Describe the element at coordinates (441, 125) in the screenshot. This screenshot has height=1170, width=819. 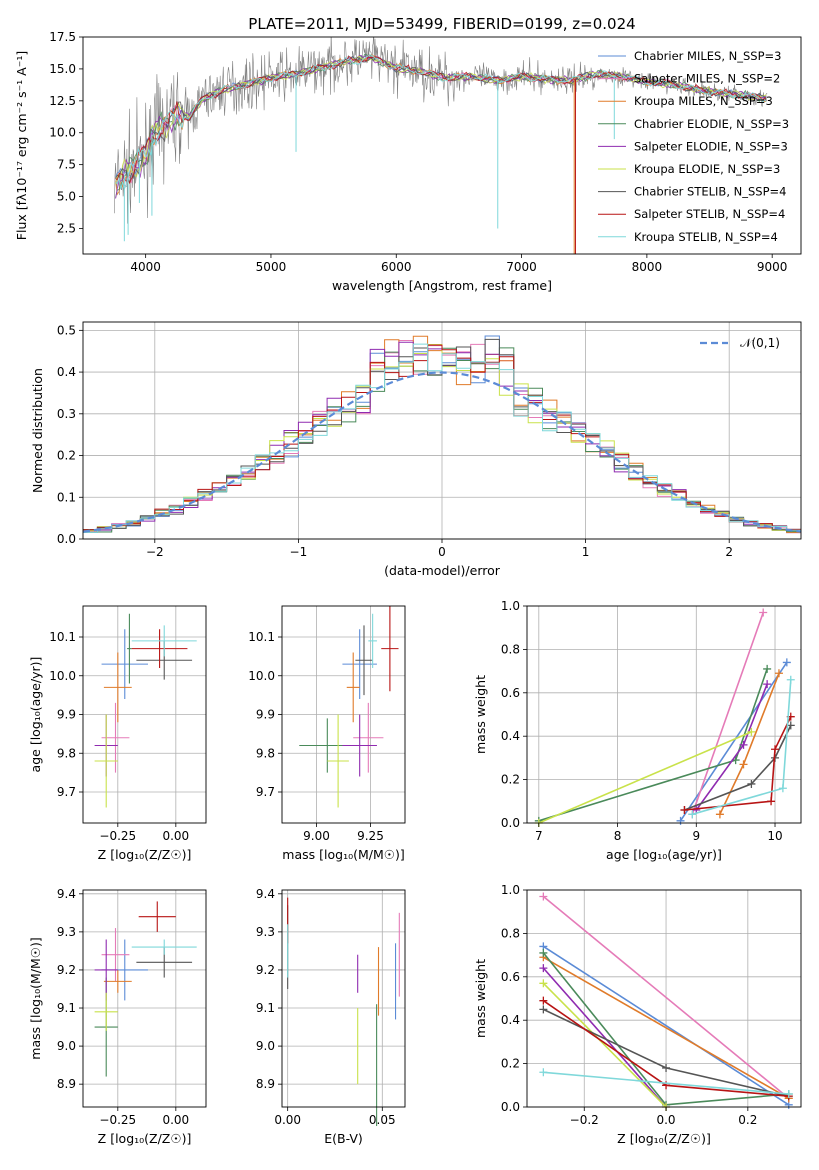
I see `model-spectrum-line` at that location.